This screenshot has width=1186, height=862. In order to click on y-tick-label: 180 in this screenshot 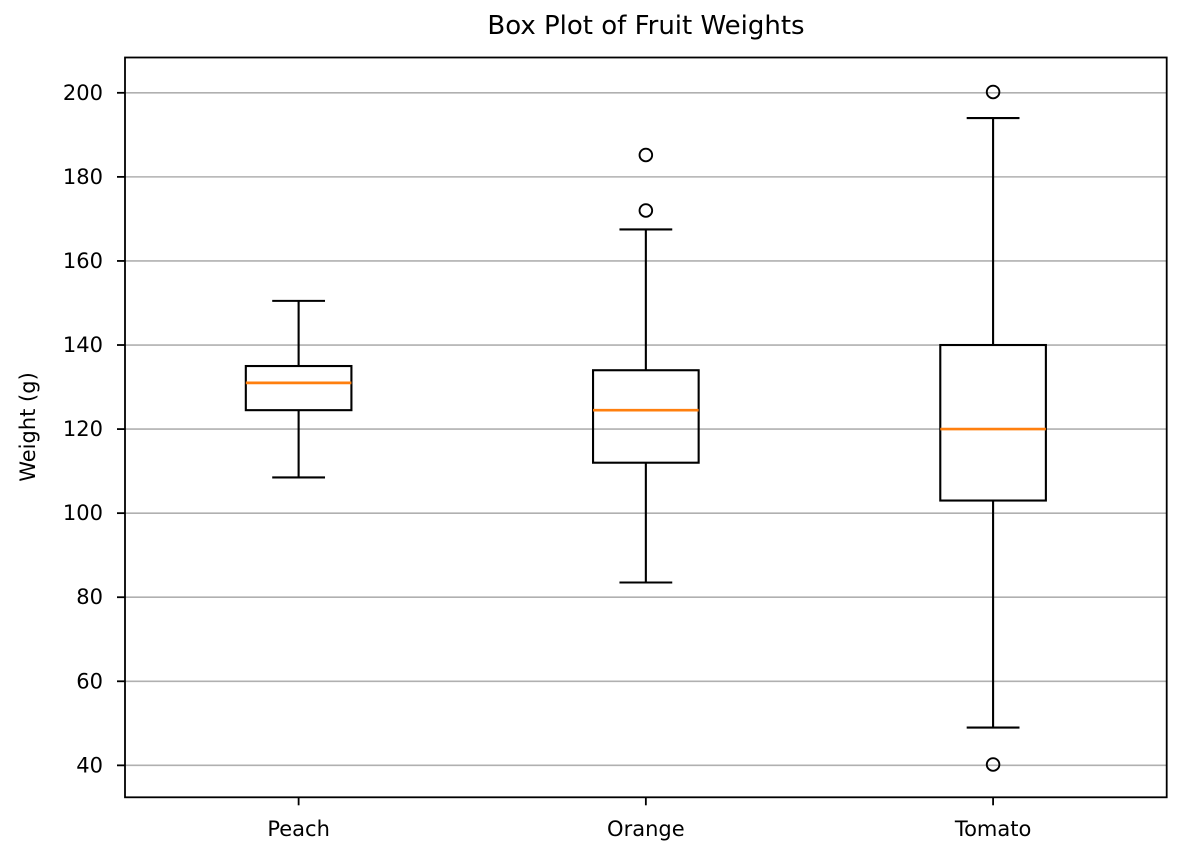, I will do `click(83, 177)`.